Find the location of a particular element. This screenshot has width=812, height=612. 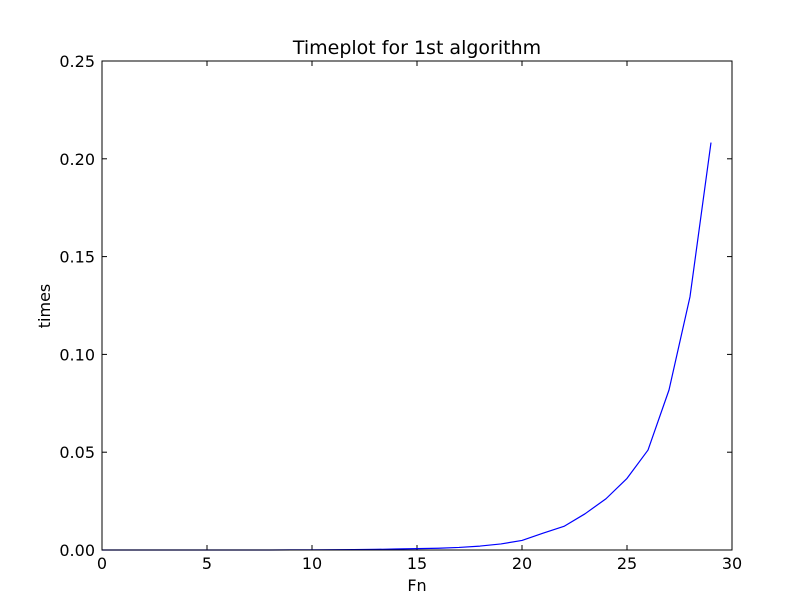

x-axis-label: Fn is located at coordinates (416, 585).